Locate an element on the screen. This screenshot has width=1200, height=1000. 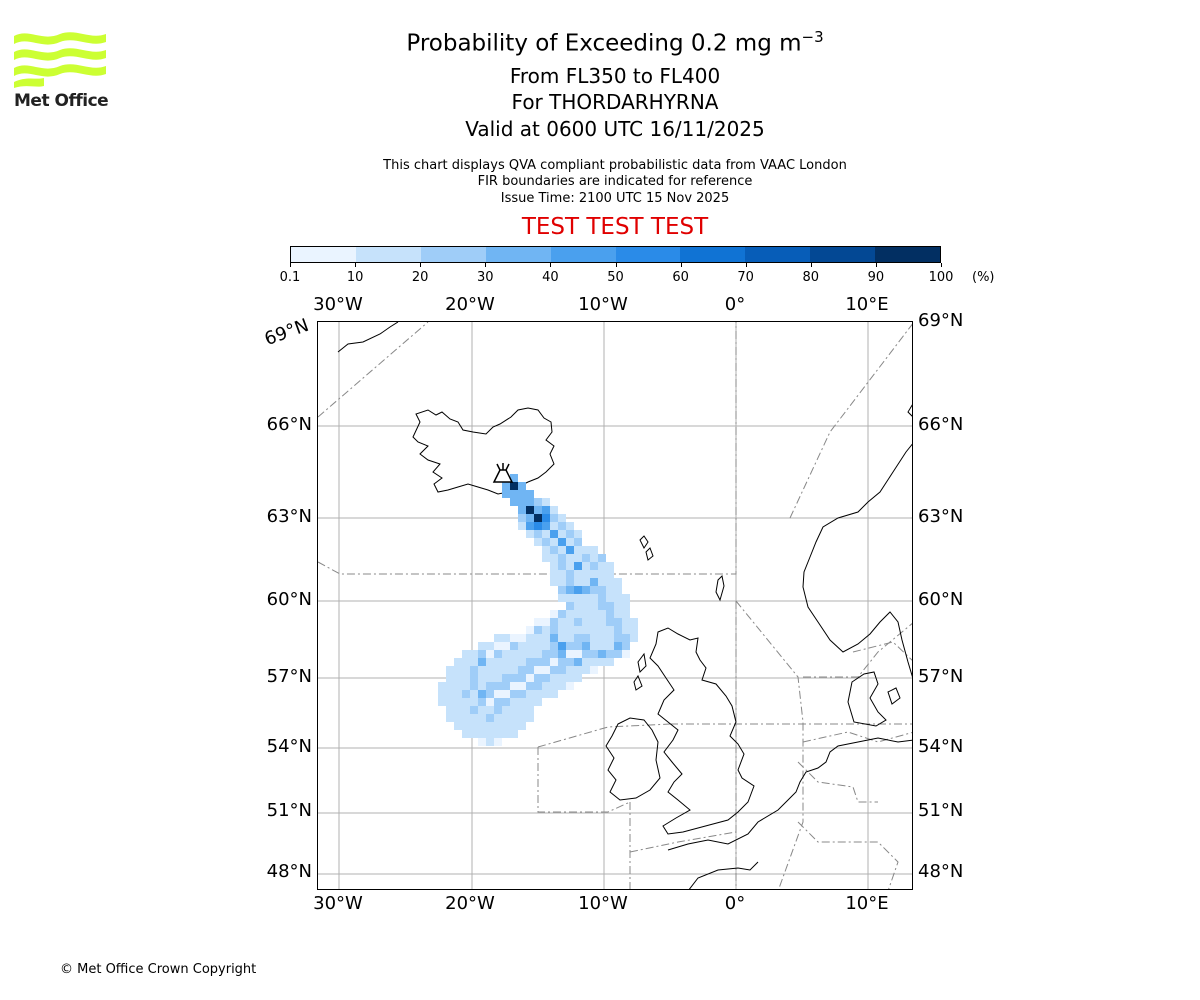
colorbar-unit: (%) is located at coordinates (983, 277).